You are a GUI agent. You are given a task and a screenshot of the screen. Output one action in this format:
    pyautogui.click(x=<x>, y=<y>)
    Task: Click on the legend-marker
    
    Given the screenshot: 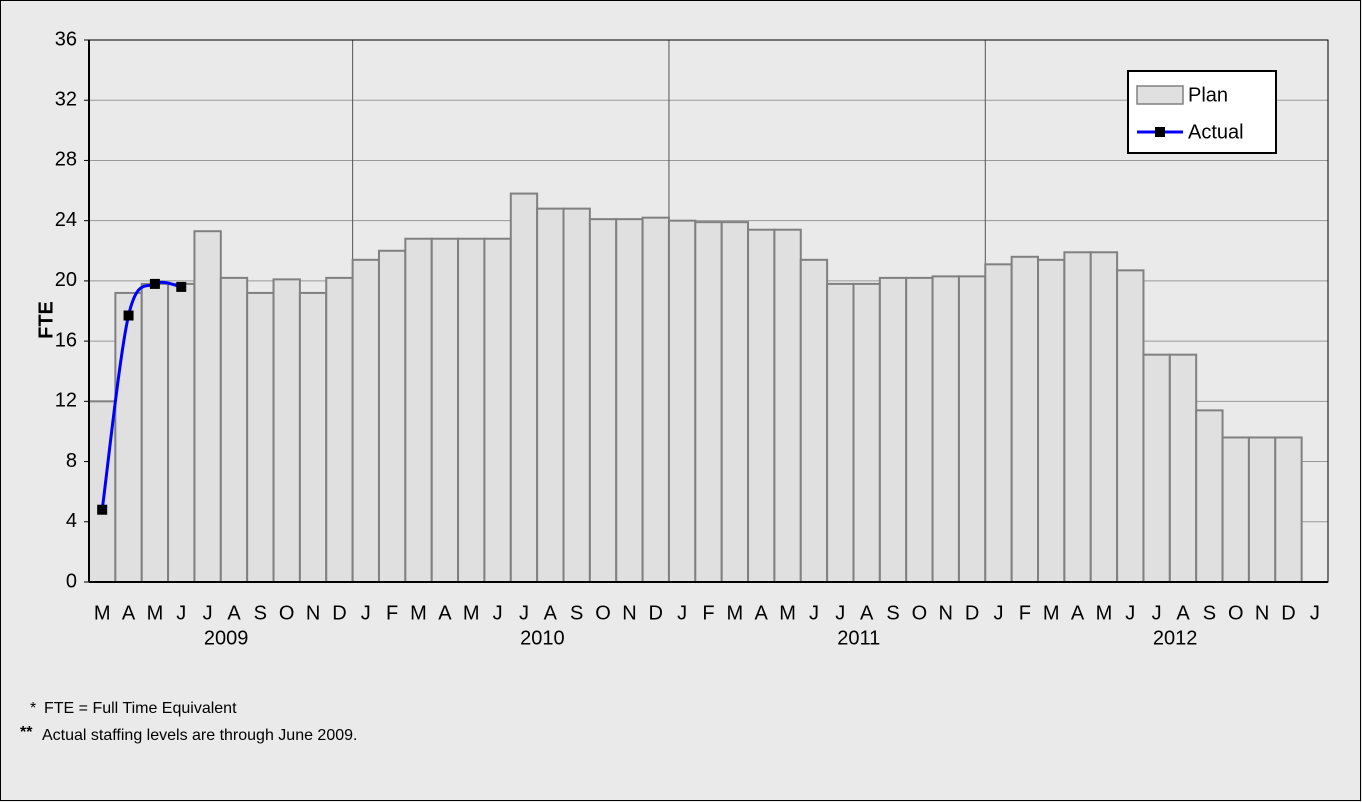 What is the action you would take?
    pyautogui.click(x=1160, y=132)
    